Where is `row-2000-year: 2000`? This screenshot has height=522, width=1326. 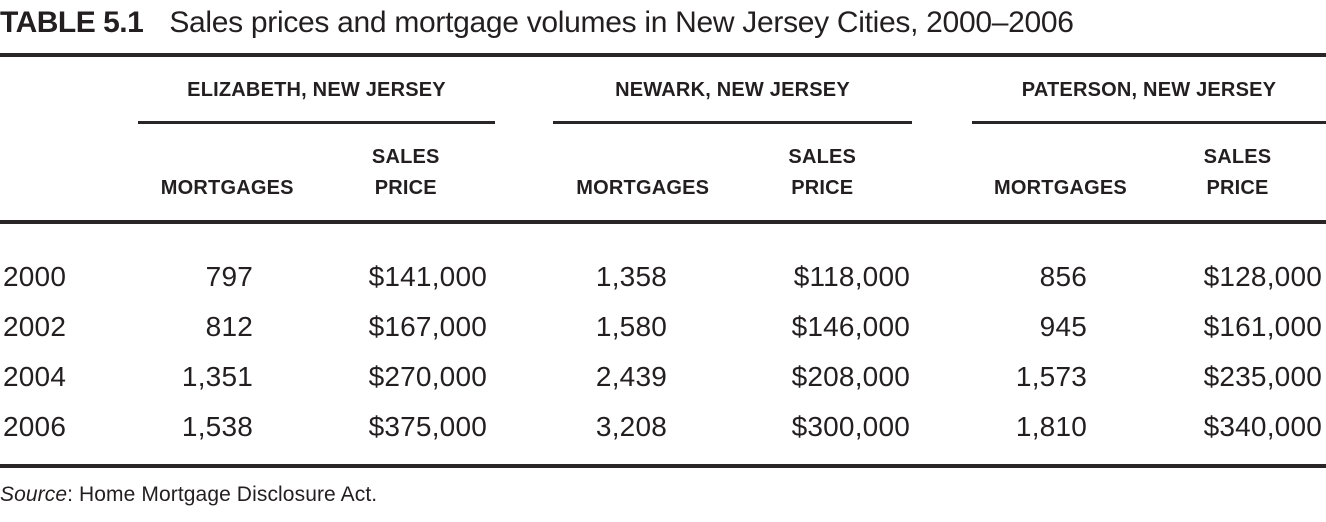 row-2000-year: 2000 is located at coordinates (35, 276).